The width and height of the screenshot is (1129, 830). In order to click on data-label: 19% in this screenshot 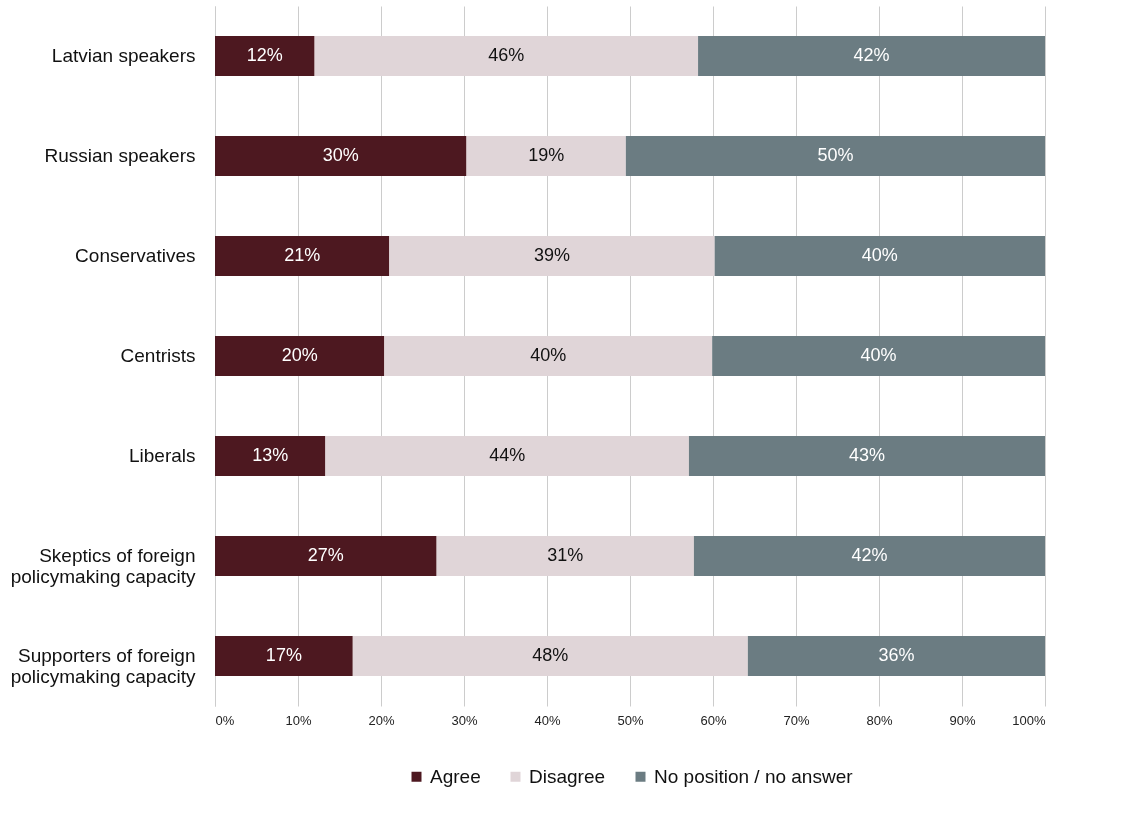, I will do `click(546, 155)`.